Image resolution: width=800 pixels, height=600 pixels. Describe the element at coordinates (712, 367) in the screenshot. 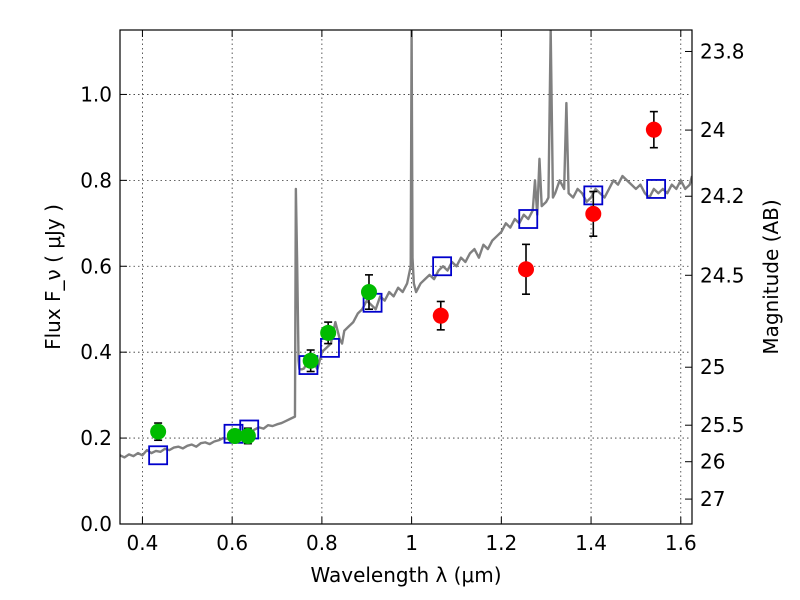

I see `right-tick-label: 25` at that location.